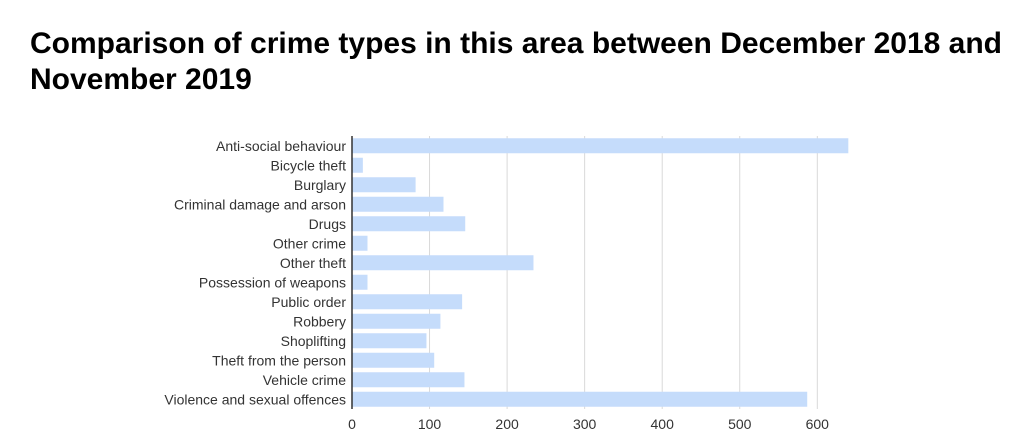 This screenshot has height=438, width=1024. What do you see at coordinates (279, 360) in the screenshot?
I see `category-label: Theft from the person` at bounding box center [279, 360].